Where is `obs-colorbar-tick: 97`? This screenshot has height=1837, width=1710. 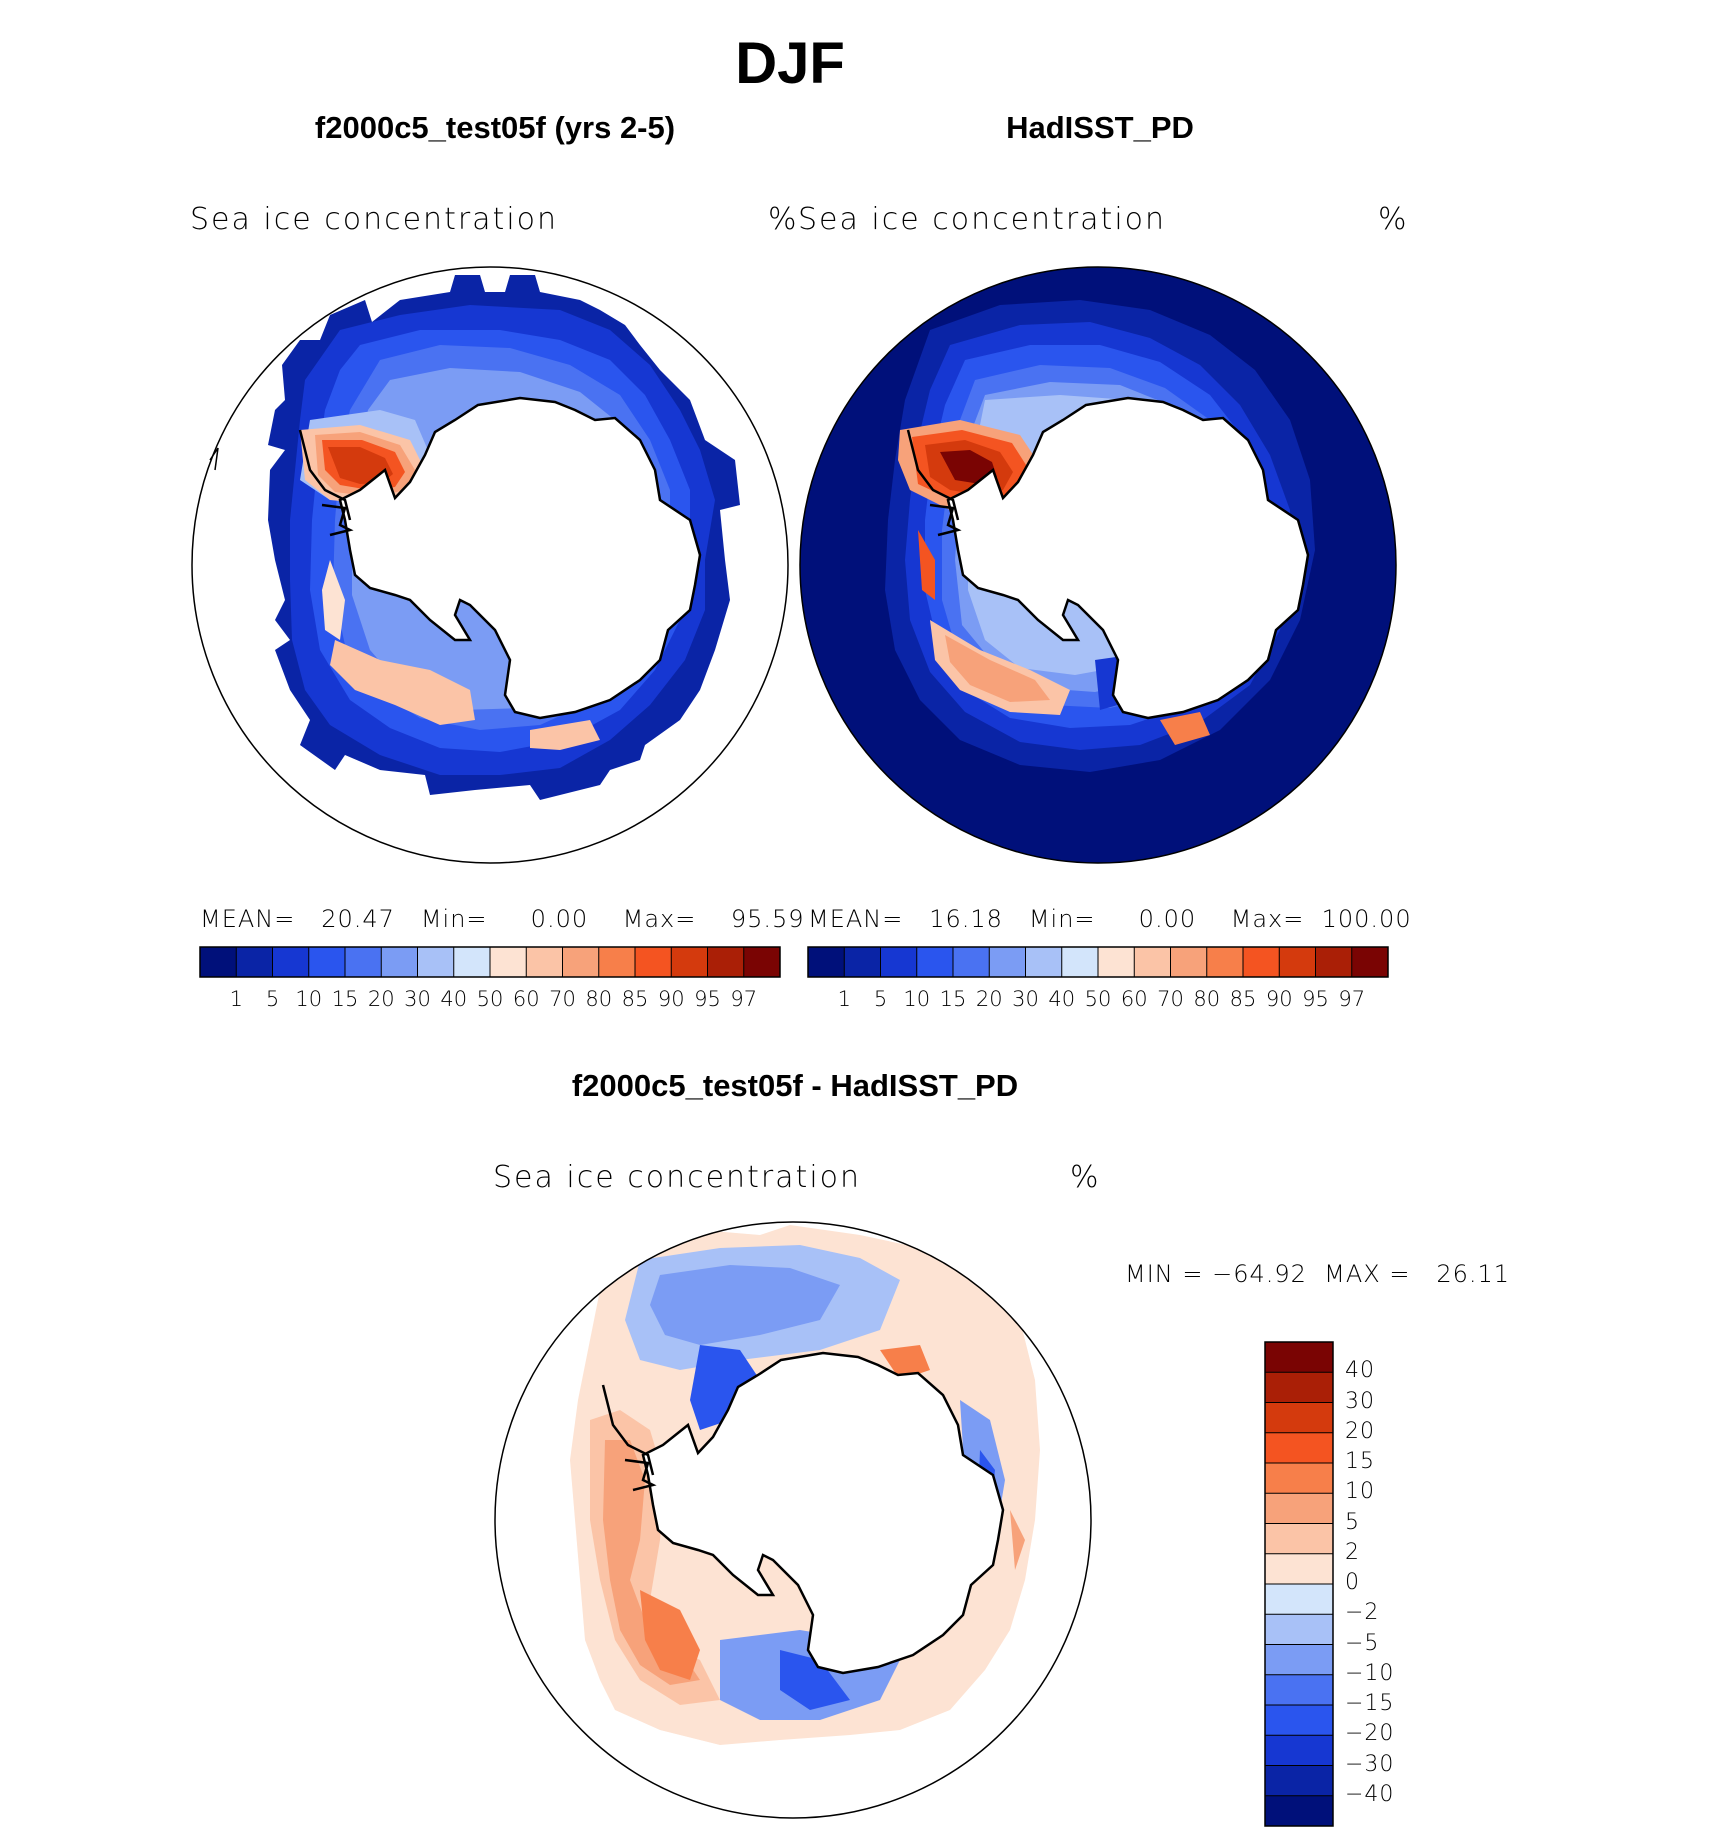
obs-colorbar-tick: 97 is located at coordinates (1352, 999).